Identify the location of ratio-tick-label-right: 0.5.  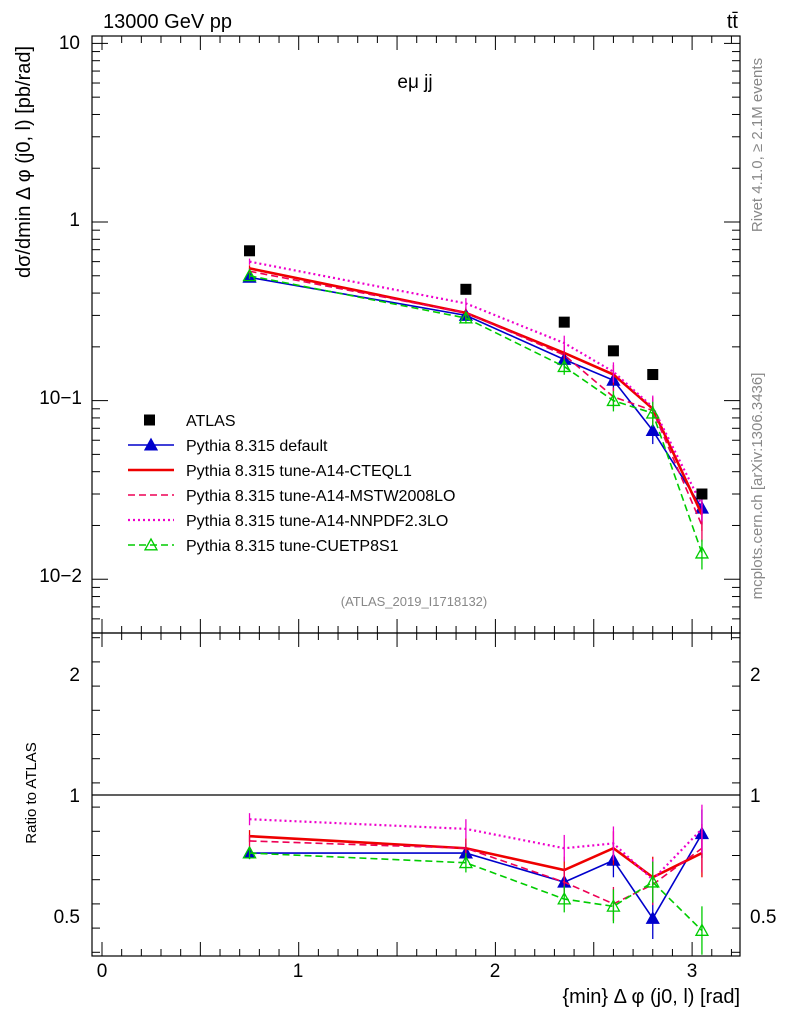
(763, 917).